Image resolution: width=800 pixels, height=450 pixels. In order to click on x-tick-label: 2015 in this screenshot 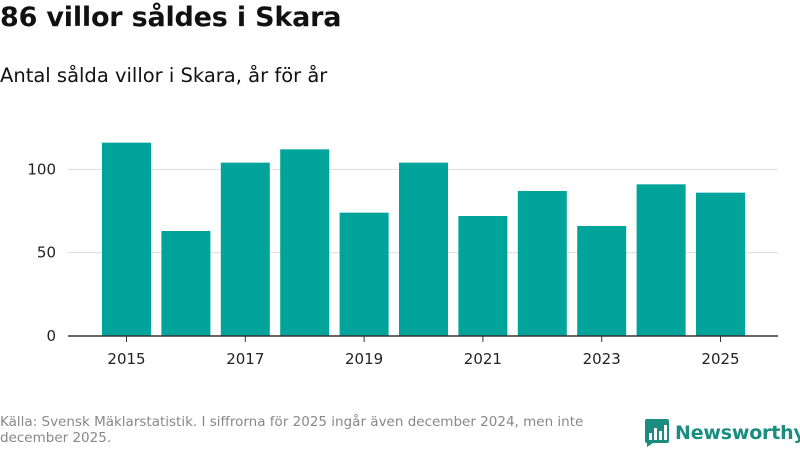, I will do `click(126, 359)`.